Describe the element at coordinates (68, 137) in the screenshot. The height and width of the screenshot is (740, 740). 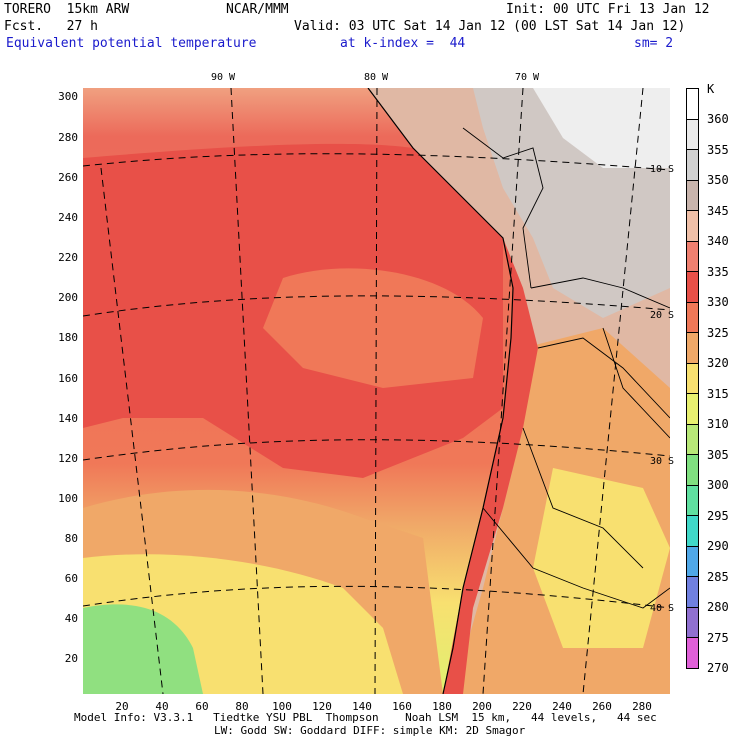
I see `y-tick: 280` at that location.